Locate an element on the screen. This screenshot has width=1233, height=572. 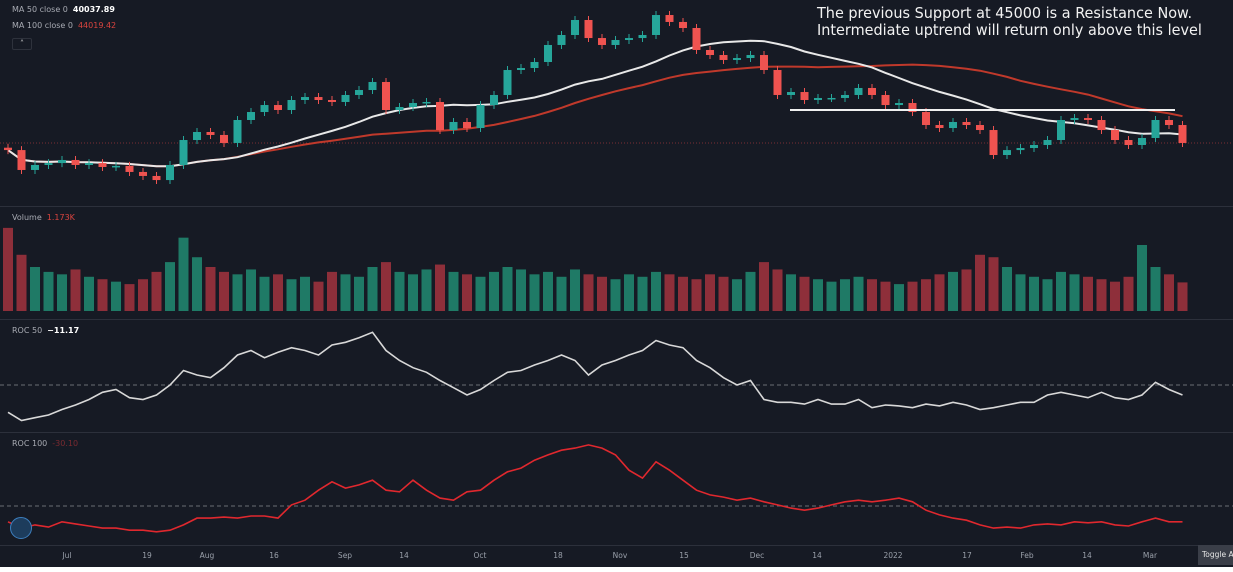
time-tick: 17 is located at coordinates (967, 555).